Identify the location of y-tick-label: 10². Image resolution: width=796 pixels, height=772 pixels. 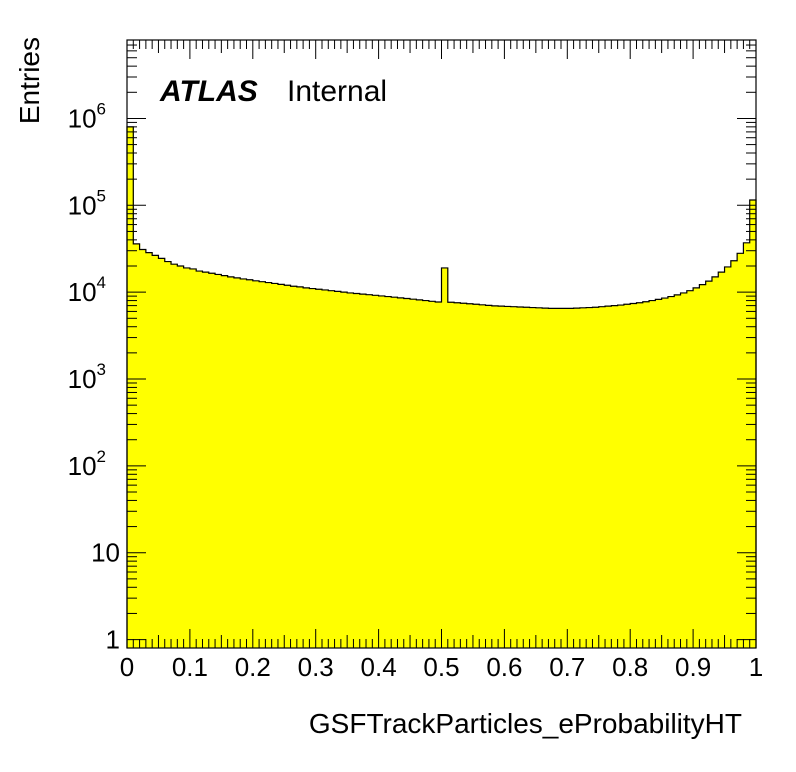
(87, 464).